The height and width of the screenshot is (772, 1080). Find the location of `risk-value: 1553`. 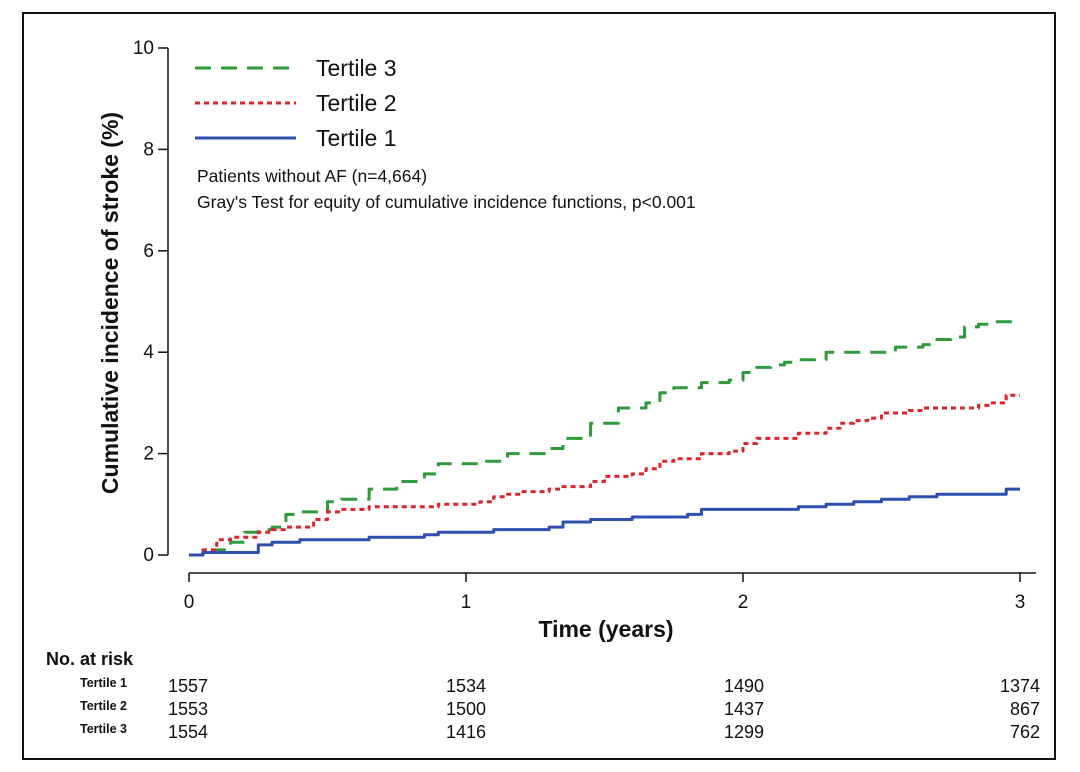

risk-value: 1553 is located at coordinates (188, 709).